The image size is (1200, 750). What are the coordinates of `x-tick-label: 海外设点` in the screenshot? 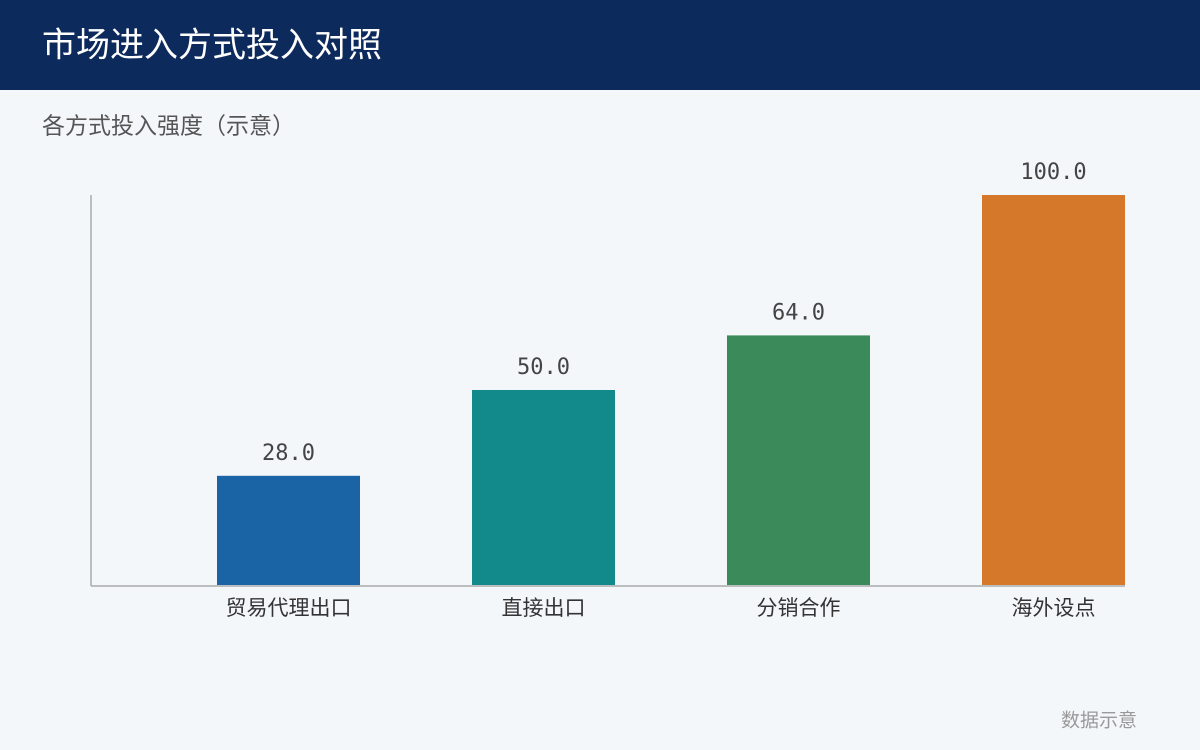 It's located at (1054, 608).